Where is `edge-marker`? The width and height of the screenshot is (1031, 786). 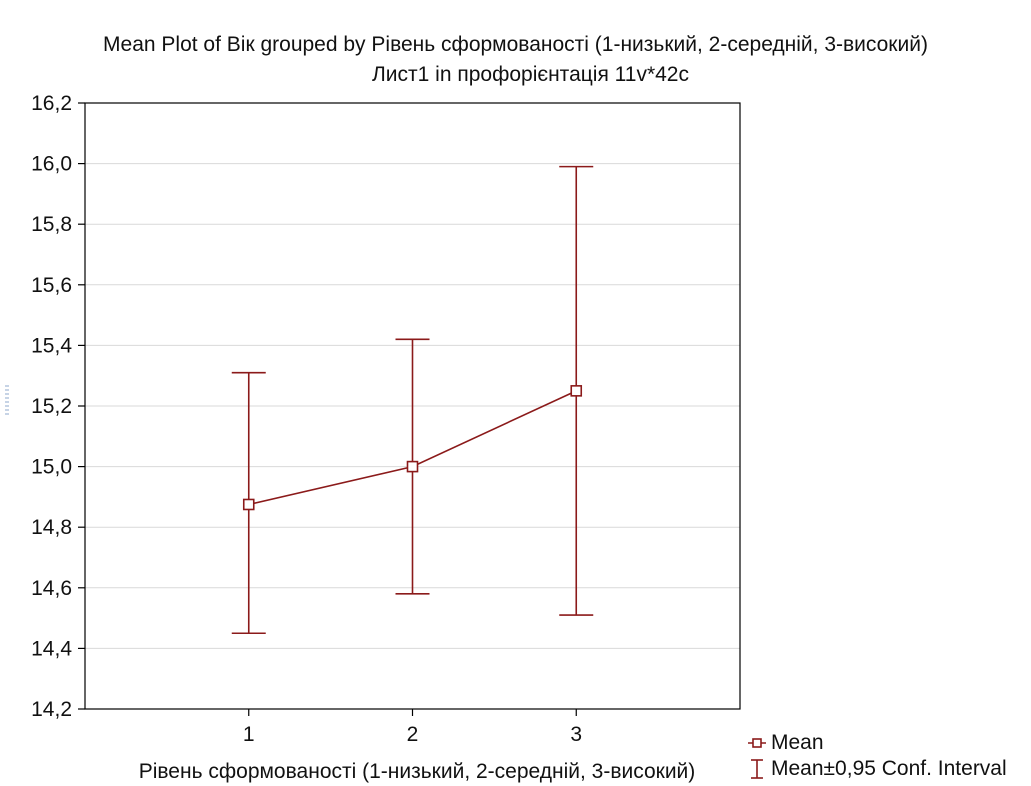
edge-marker is located at coordinates (7, 400).